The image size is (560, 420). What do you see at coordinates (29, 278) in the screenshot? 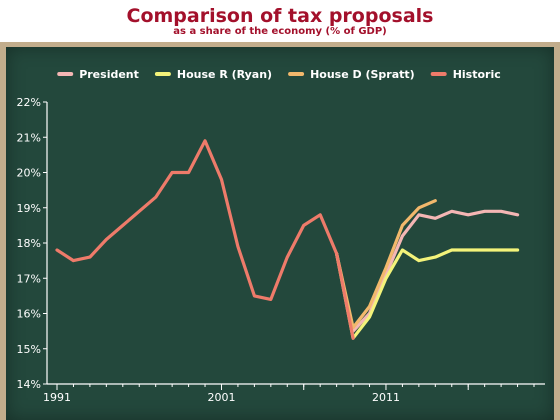
I see `y-tick-label: 17%` at bounding box center [29, 278].